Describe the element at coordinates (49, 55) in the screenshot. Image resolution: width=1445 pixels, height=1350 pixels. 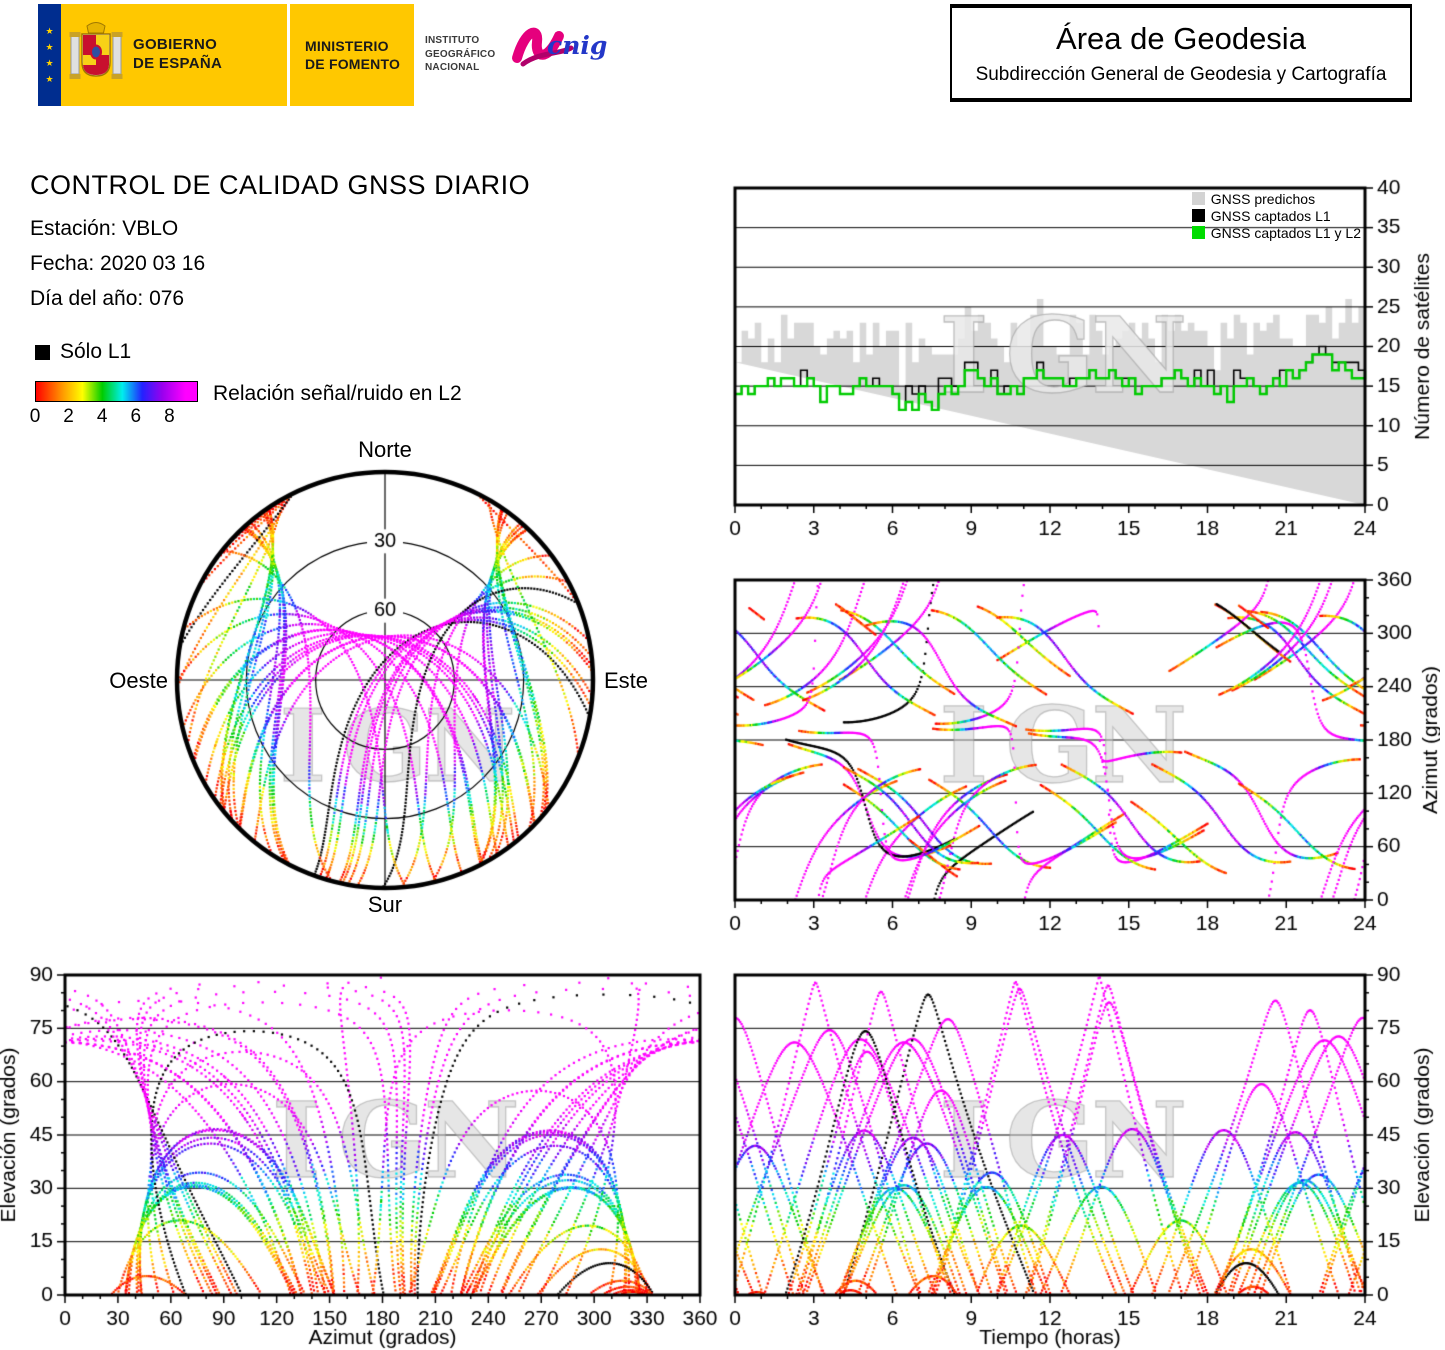
I see `eu-flag-strip-icon` at that location.